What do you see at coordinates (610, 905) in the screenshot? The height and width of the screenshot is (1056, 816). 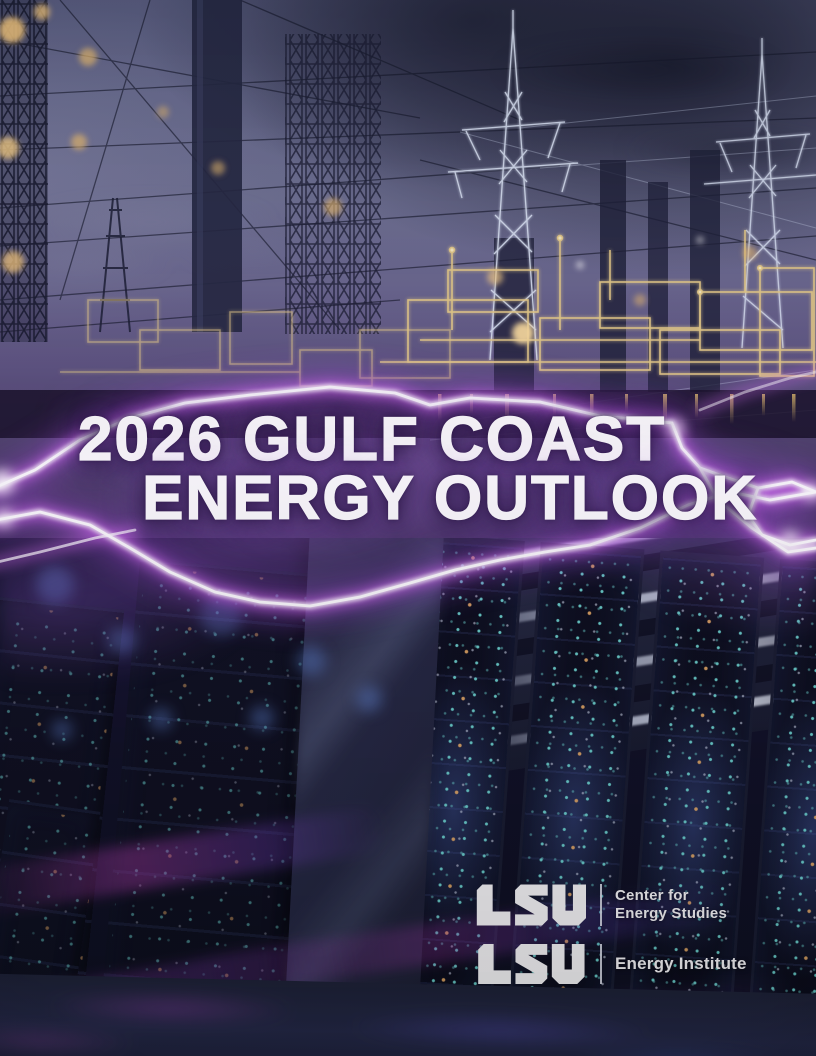 I see `logo-center-for-energy-studies: LSU Center for Energy Studies` at bounding box center [610, 905].